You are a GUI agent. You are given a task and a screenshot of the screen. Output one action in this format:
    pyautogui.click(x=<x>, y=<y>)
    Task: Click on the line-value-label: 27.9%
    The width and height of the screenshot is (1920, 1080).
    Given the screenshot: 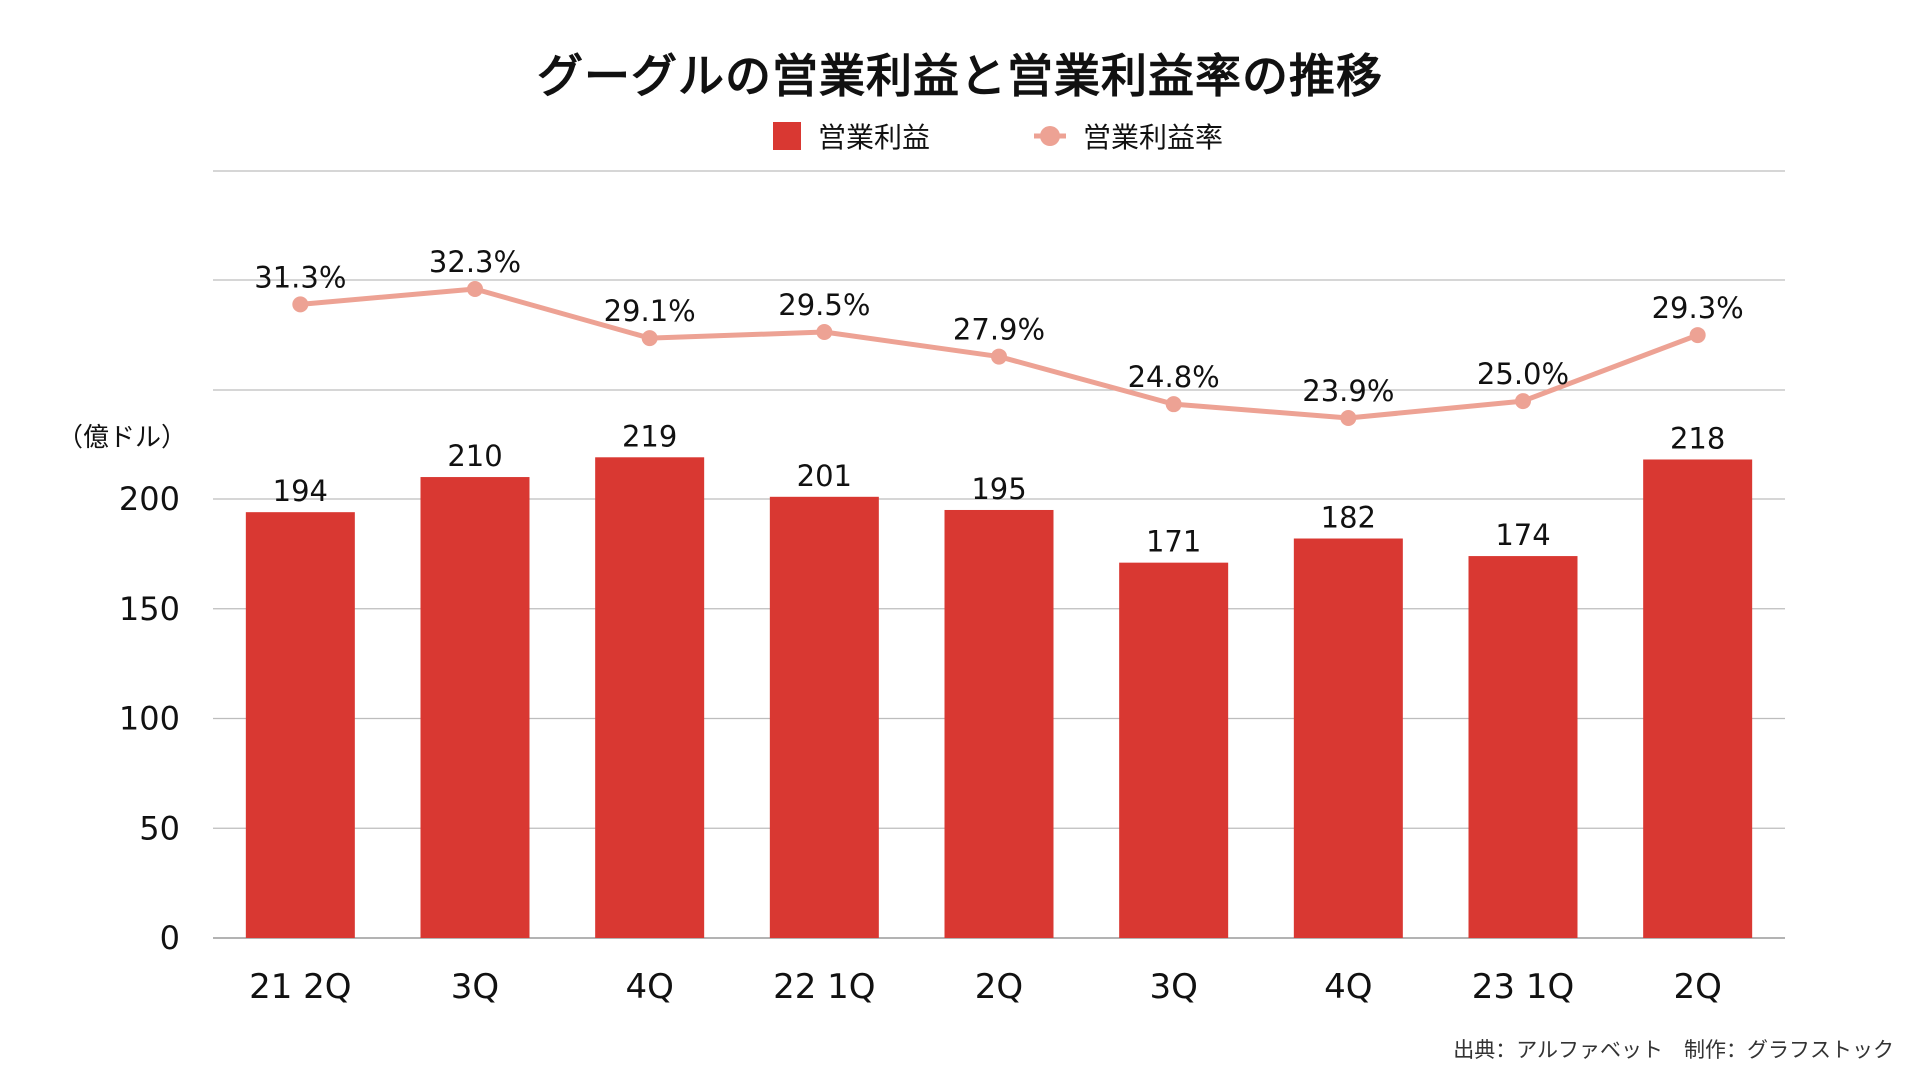 What is the action you would take?
    pyautogui.click(x=999, y=330)
    